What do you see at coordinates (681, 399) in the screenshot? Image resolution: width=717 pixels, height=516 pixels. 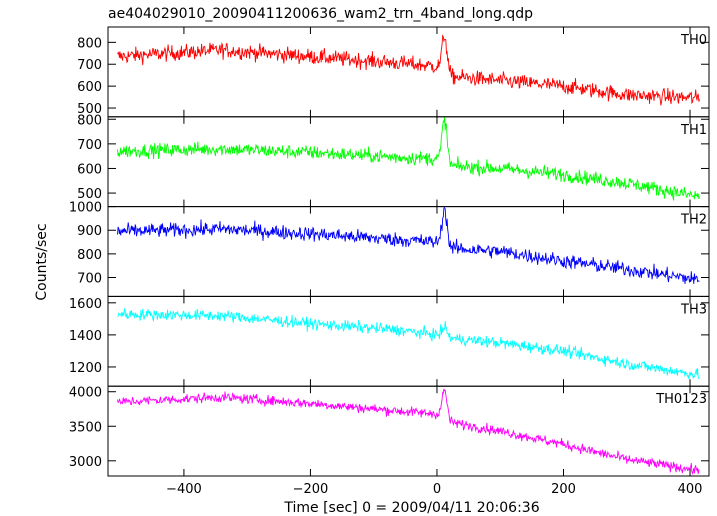 I see `panel-name-label: TH0123` at bounding box center [681, 399].